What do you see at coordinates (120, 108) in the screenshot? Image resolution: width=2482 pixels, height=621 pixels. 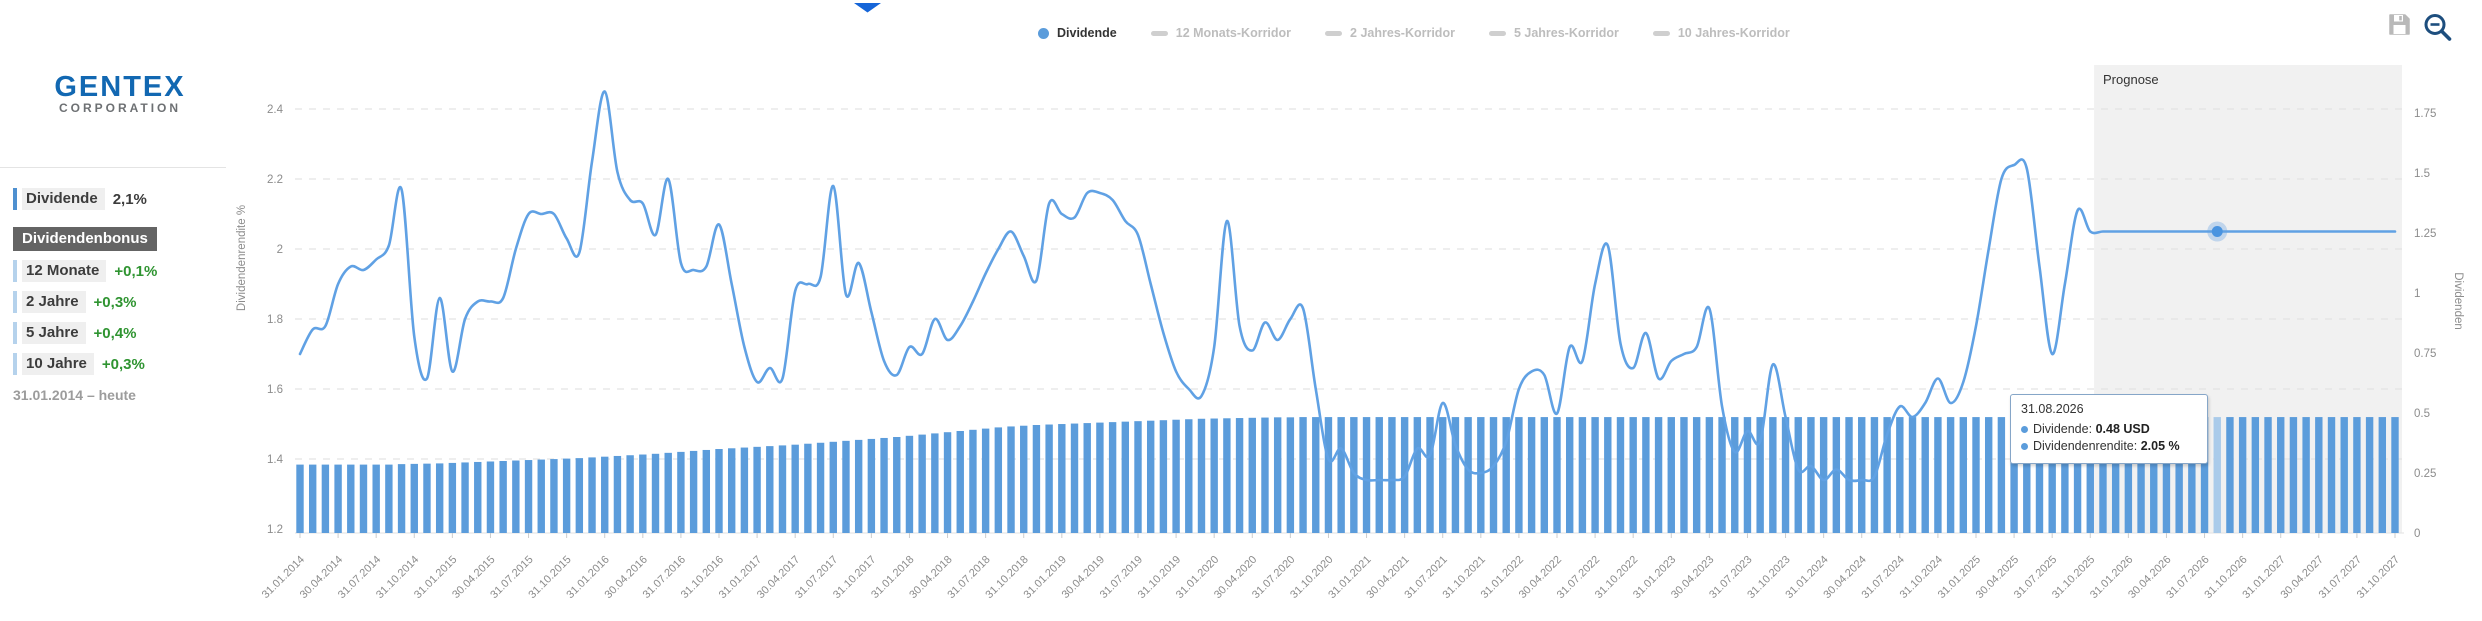 I see `logo-subtext: CORPORATION` at bounding box center [120, 108].